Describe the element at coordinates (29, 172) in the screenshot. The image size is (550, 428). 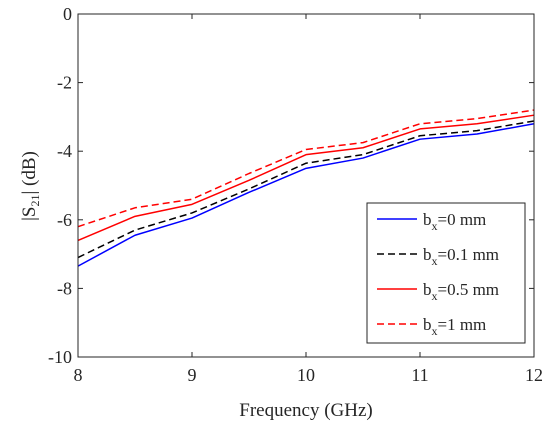
I see `y-axis-label-tail: | (dB)` at that location.